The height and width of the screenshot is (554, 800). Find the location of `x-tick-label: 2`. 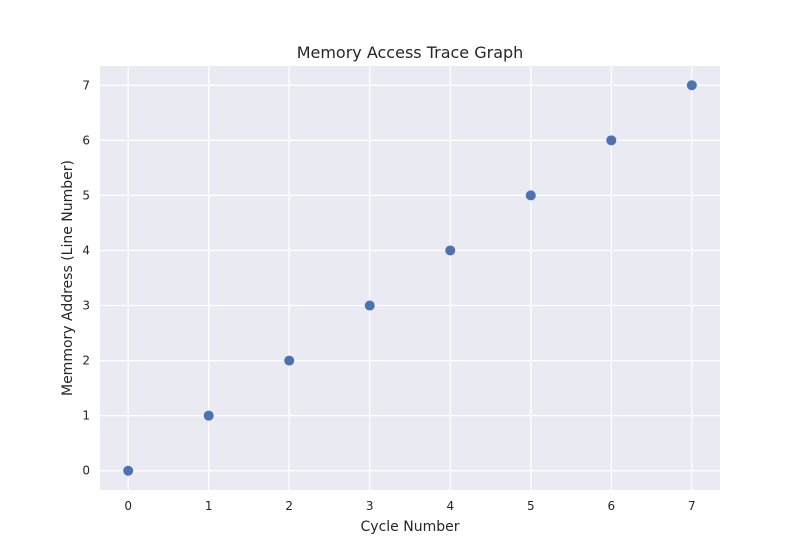

x-tick-label: 2 is located at coordinates (289, 506).